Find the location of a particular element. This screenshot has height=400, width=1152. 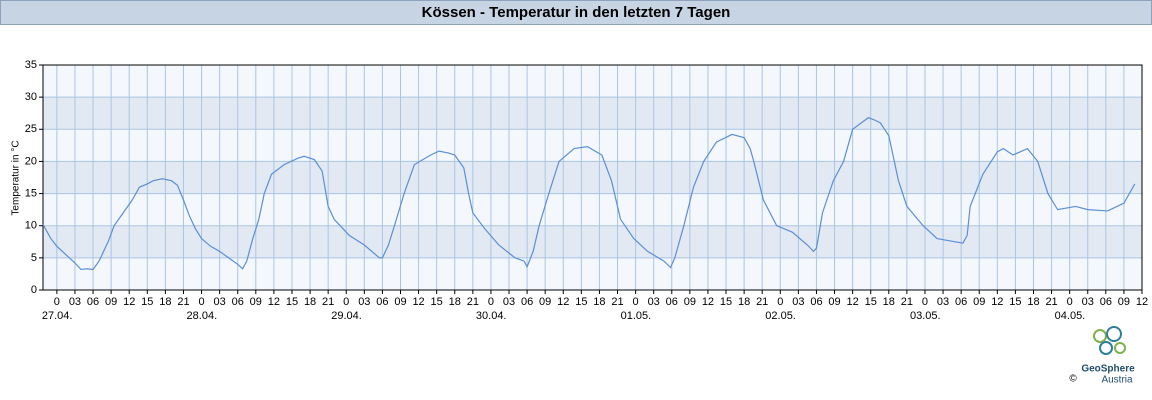

y-tick-label: 25 is located at coordinates (31, 129).